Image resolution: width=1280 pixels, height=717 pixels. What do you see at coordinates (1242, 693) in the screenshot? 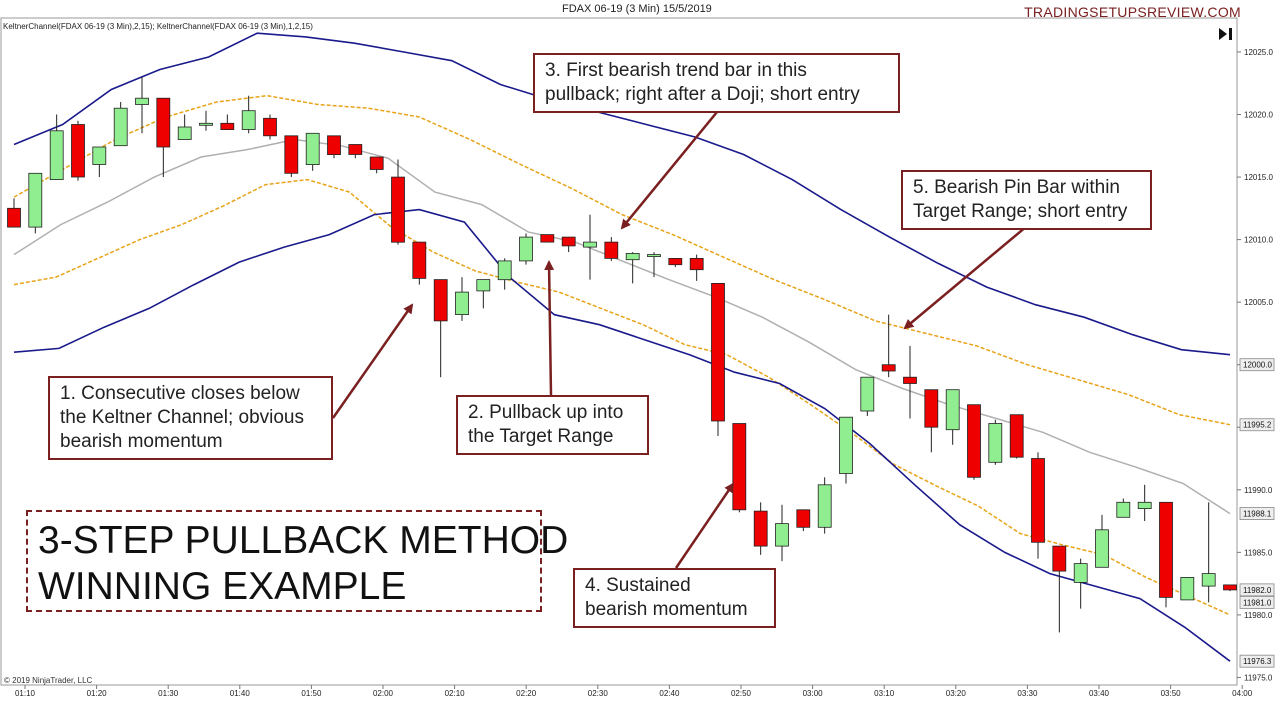
I see `x-tick-label: 04:00` at bounding box center [1242, 693].